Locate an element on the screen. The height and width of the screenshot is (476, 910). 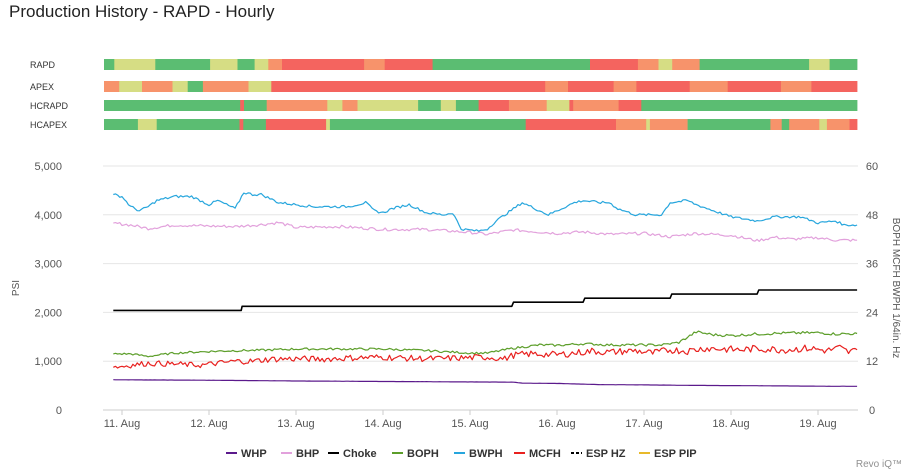
heat-strips: RAPD APEX HCRAPD HCAPEX is located at coordinates (444, 94).